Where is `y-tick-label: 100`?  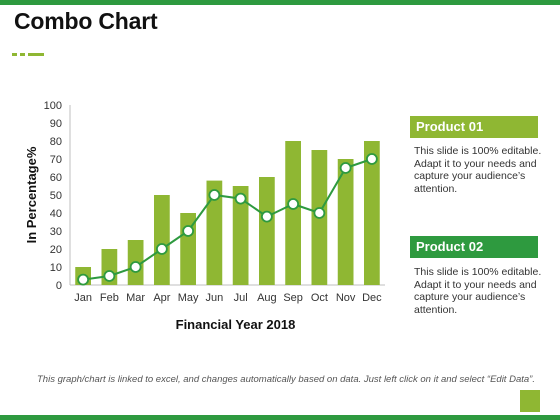
y-tick-label: 100 is located at coordinates (53, 106).